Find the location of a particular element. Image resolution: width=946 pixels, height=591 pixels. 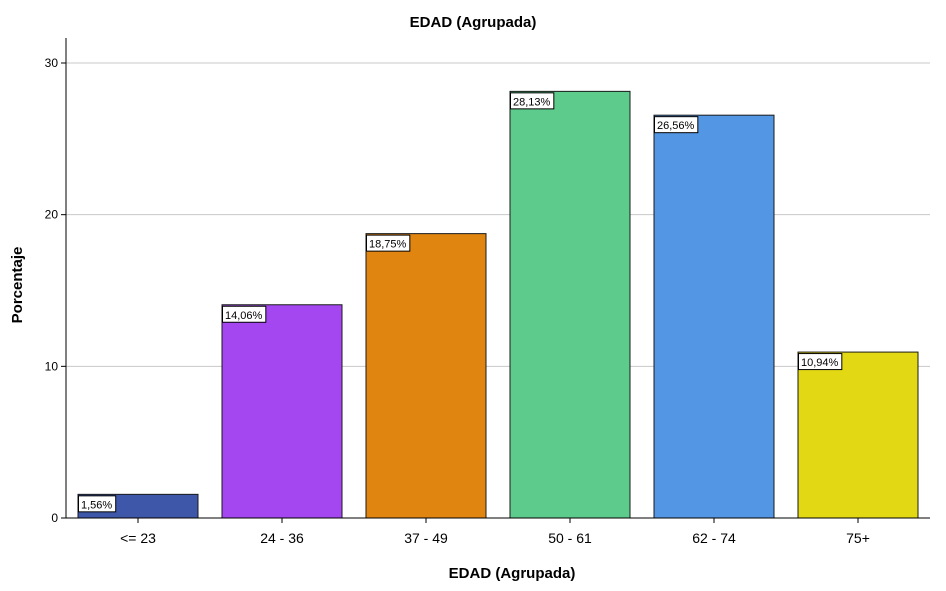

x-tick-label: 50 - 61 is located at coordinates (570, 538).